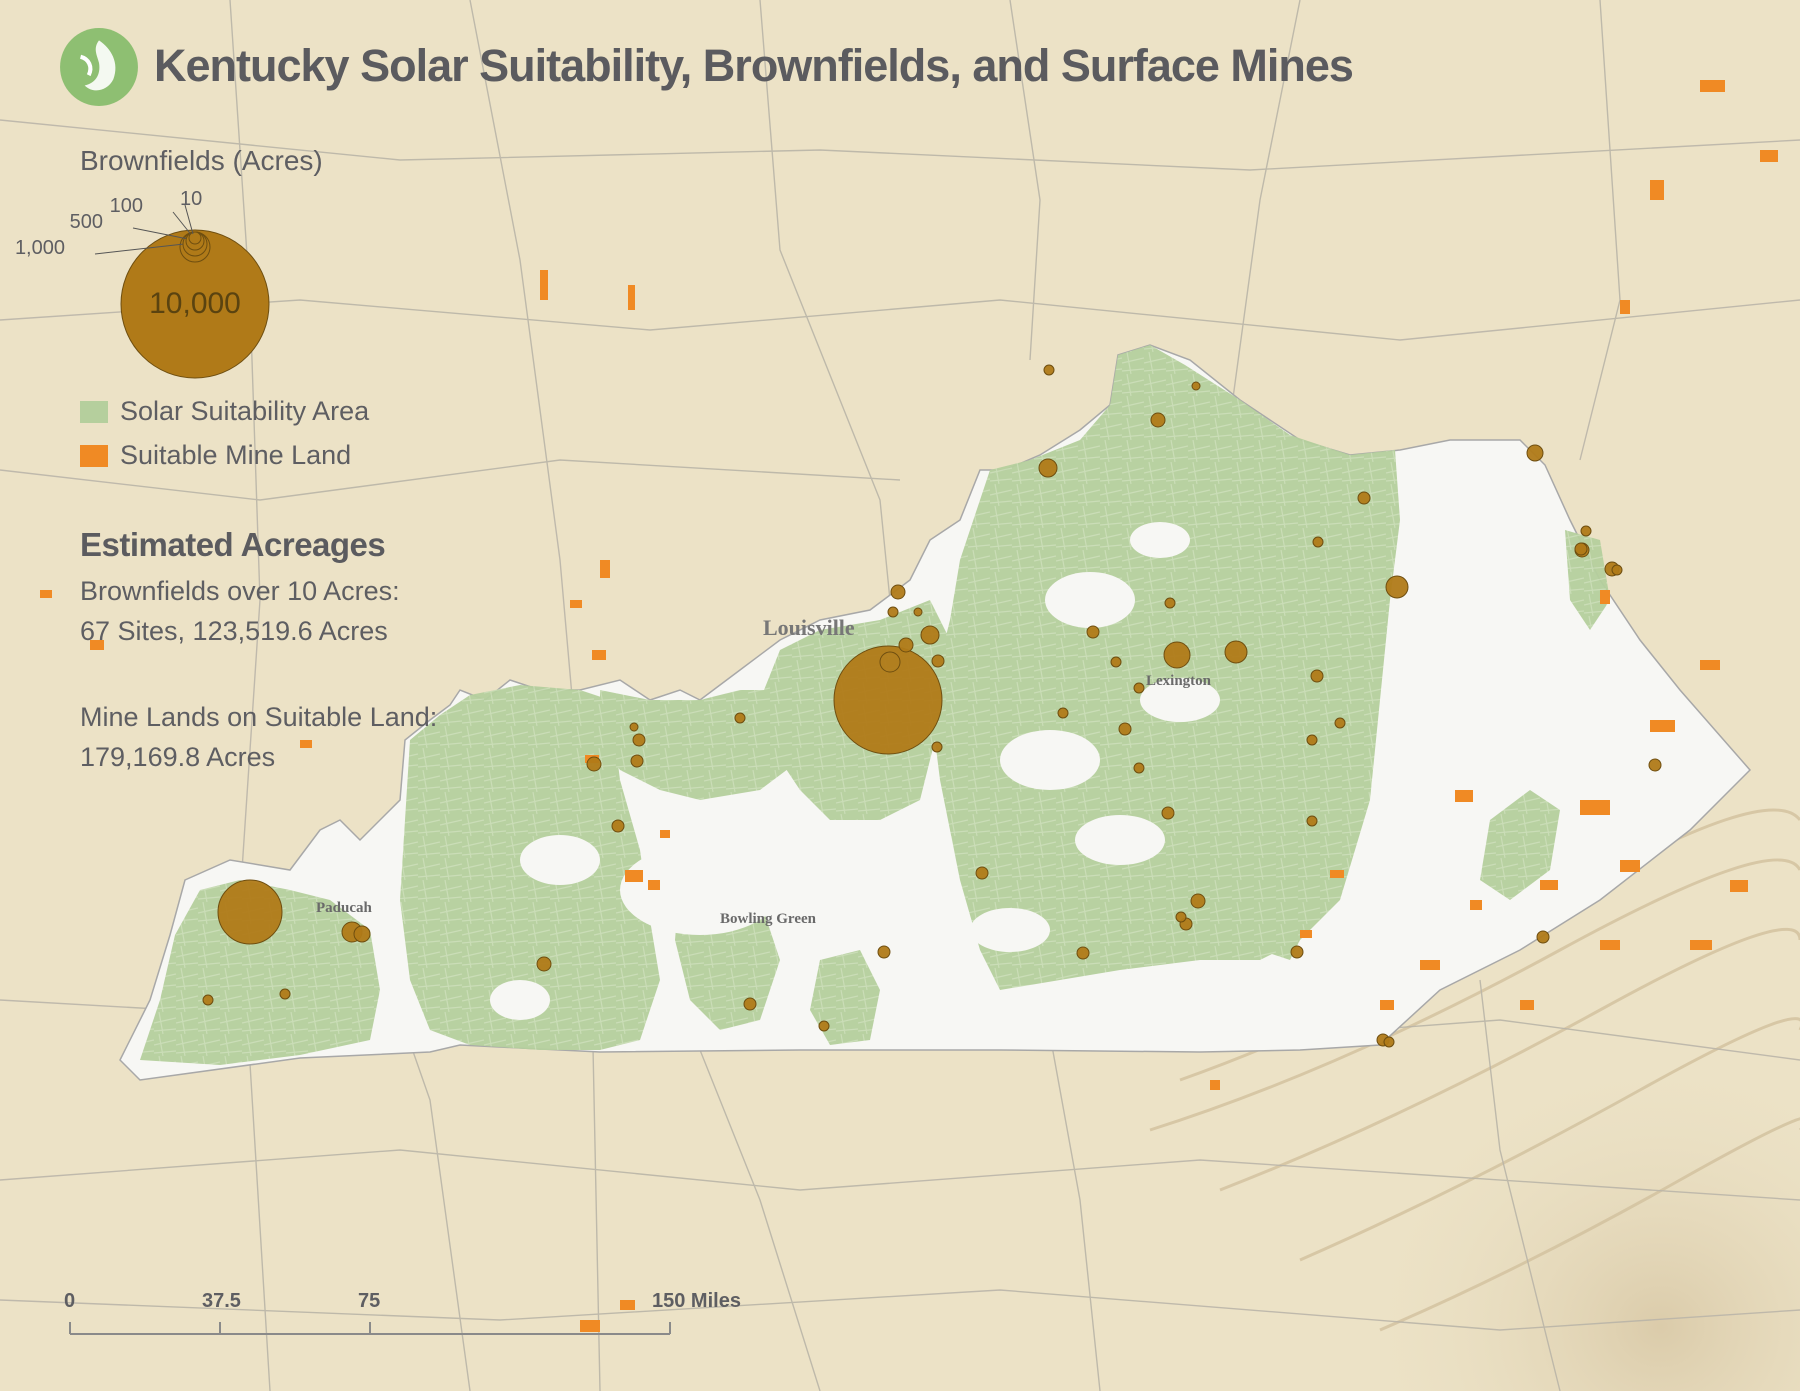 This screenshot has height=1391, width=1800. I want to click on legend-label-500: 500, so click(86, 222).